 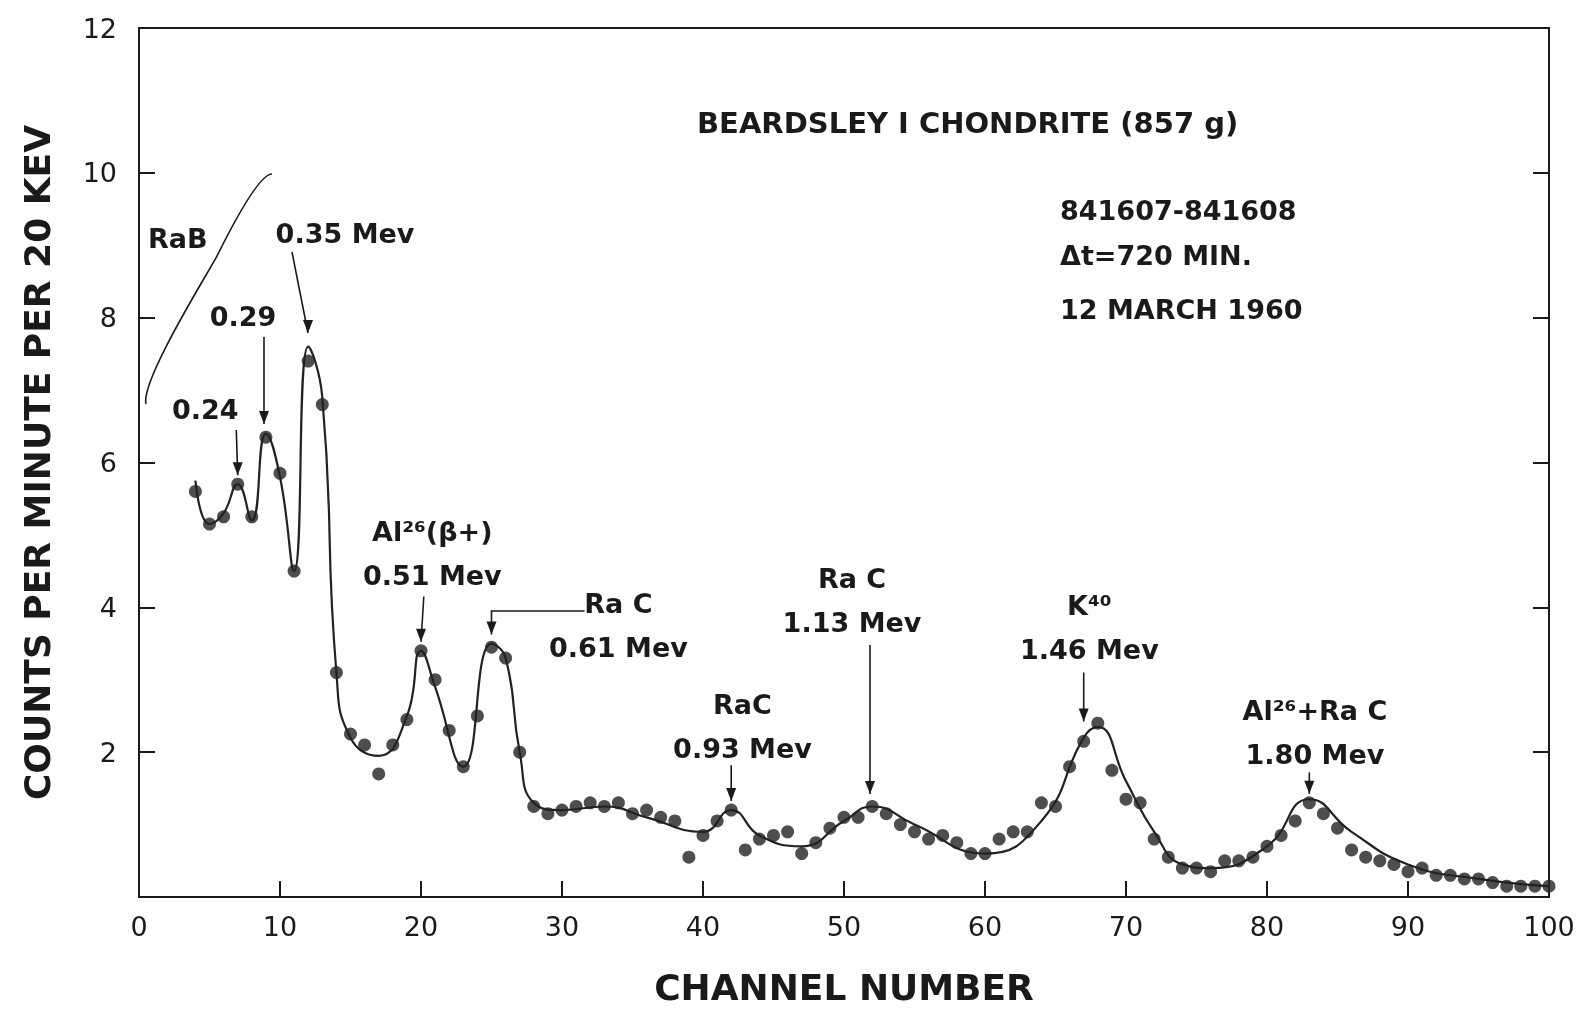 What do you see at coordinates (1089, 628) in the screenshot?
I see `annotation: K⁴⁰ 1.46 Mev` at bounding box center [1089, 628].